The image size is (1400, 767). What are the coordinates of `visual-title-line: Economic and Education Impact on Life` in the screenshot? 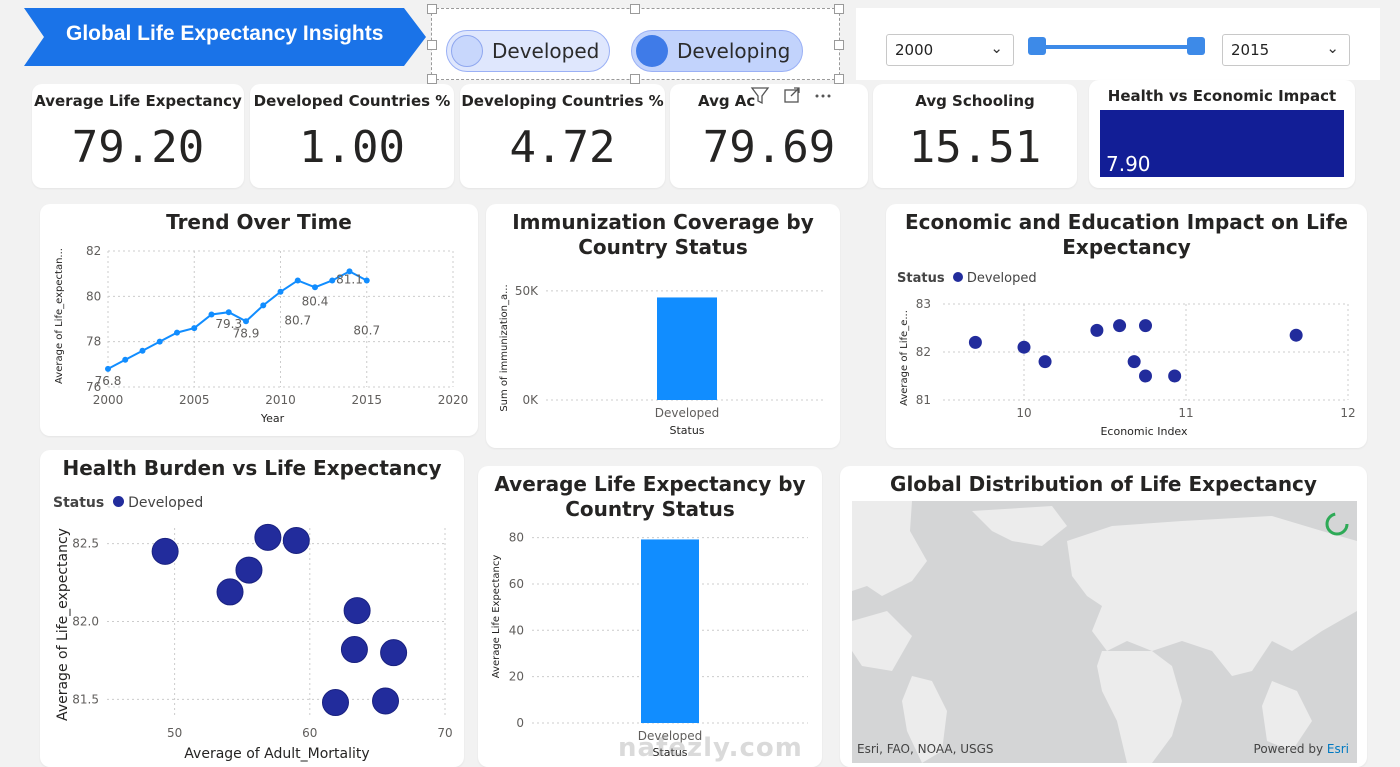 It's located at (1126, 222).